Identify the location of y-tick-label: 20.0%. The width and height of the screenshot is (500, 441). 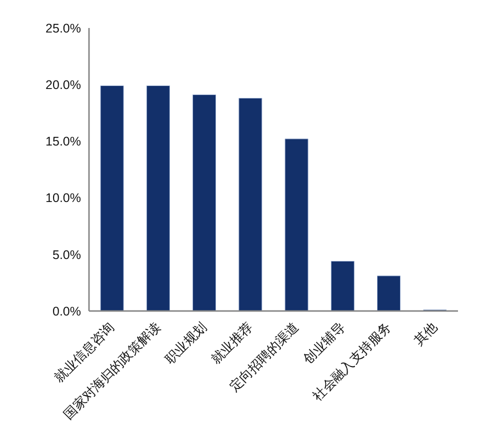
(63, 85).